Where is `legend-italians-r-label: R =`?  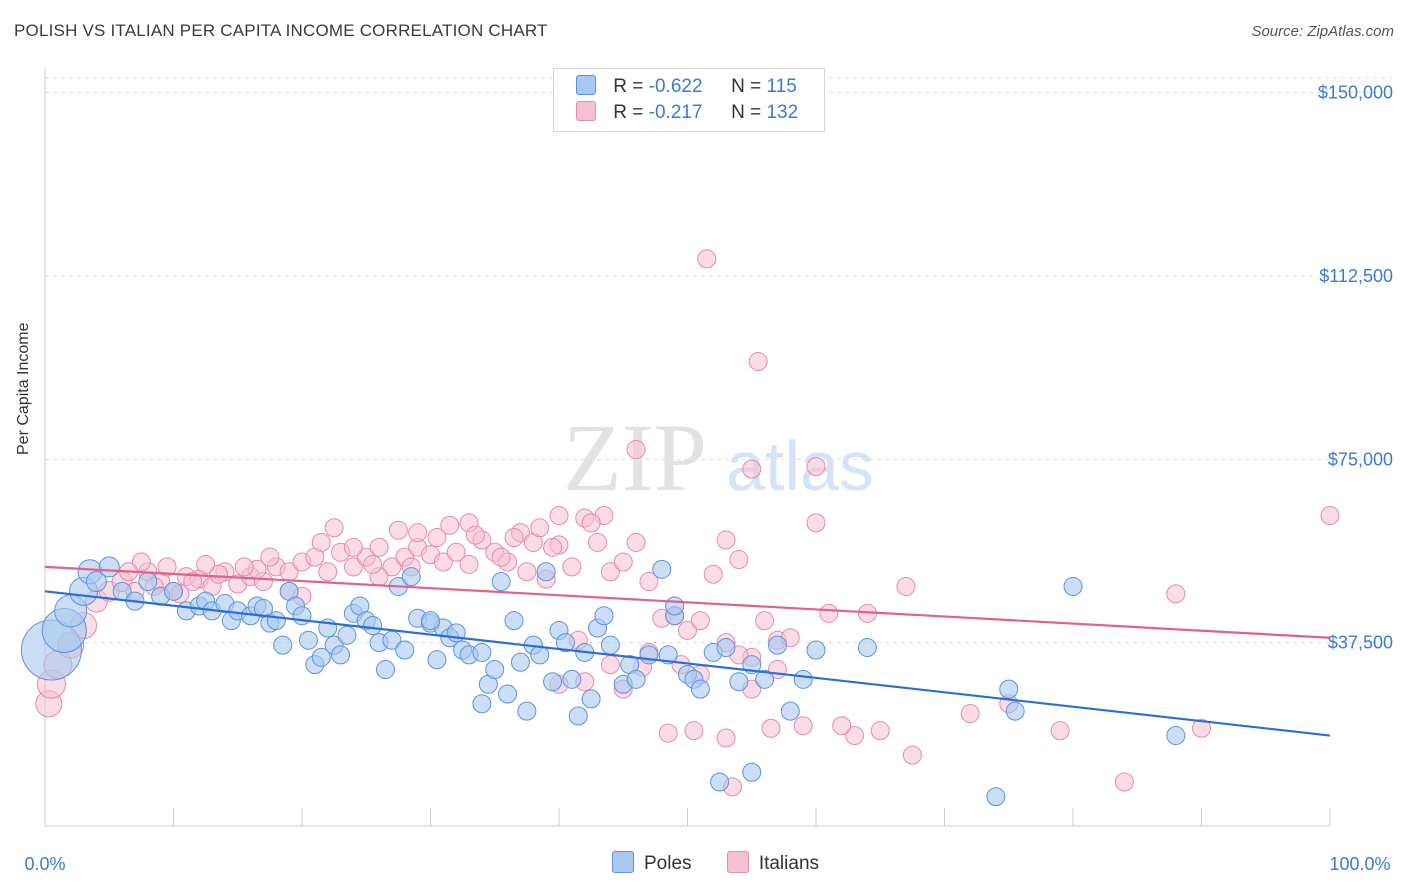 legend-italians-r-label: R = is located at coordinates (631, 112).